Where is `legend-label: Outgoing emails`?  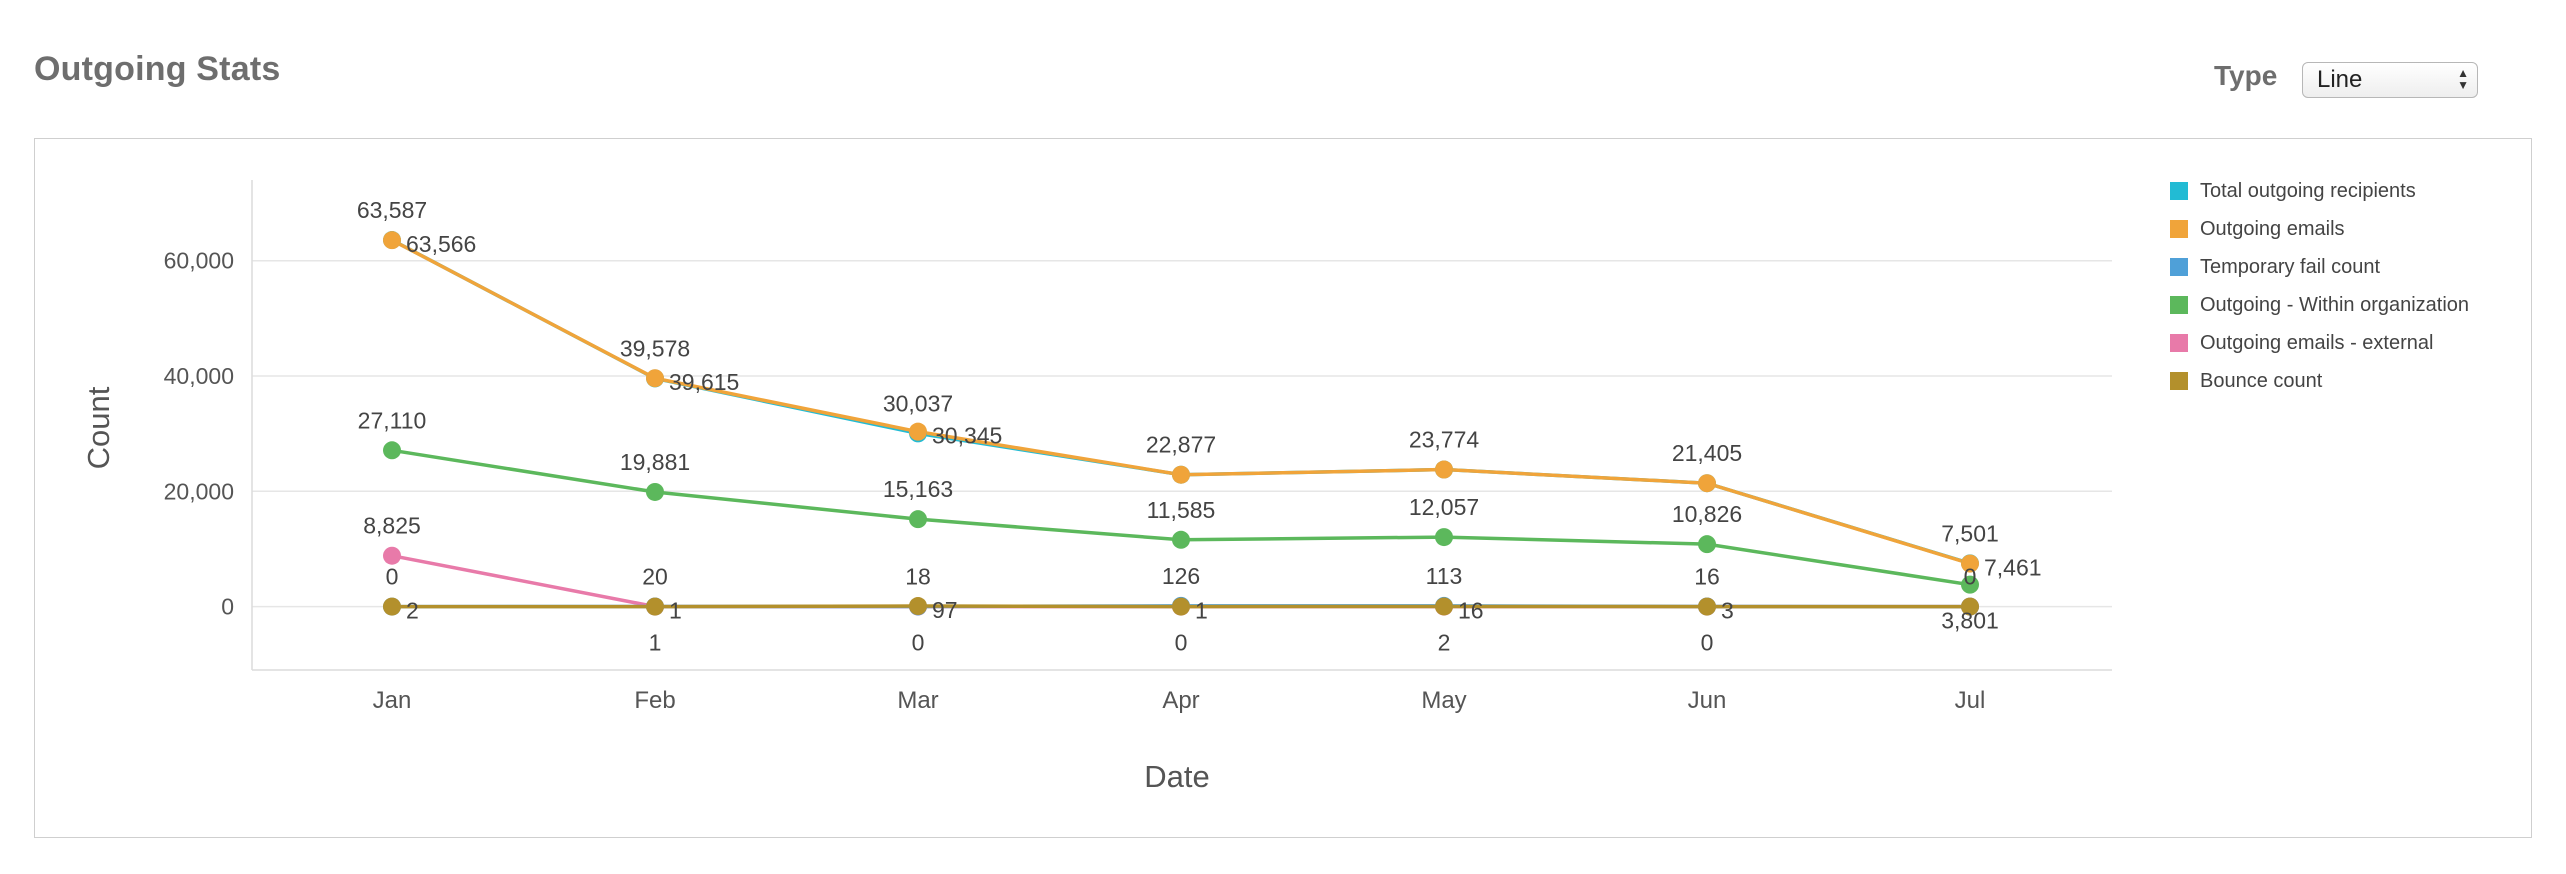 legend-label: Outgoing emails is located at coordinates (2272, 228).